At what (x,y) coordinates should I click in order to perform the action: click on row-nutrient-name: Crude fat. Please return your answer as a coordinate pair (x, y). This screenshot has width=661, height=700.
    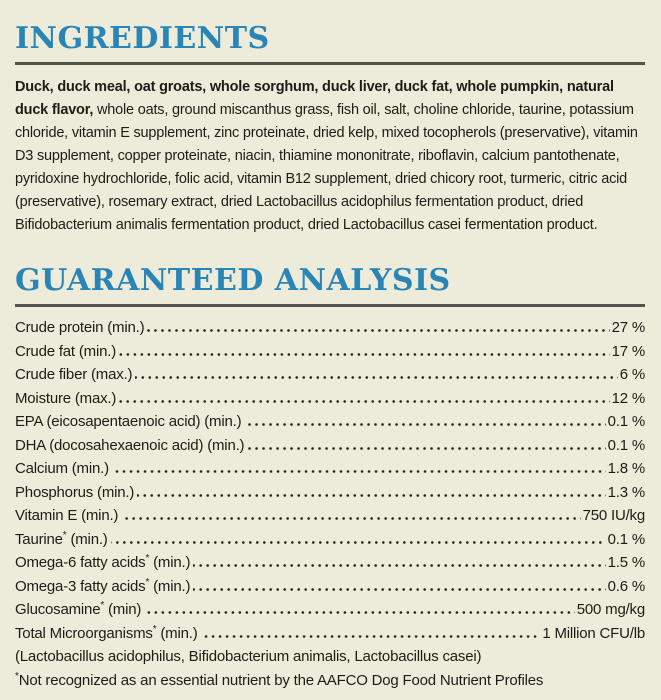
    Looking at the image, I should click on (45, 351).